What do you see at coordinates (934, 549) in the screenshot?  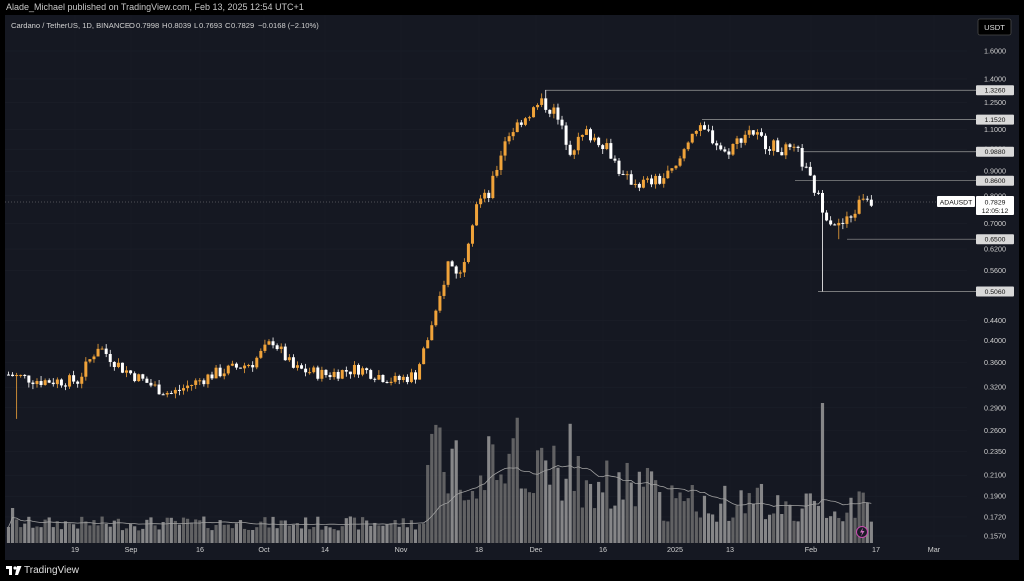 I see `time-tick-label: Mar` at bounding box center [934, 549].